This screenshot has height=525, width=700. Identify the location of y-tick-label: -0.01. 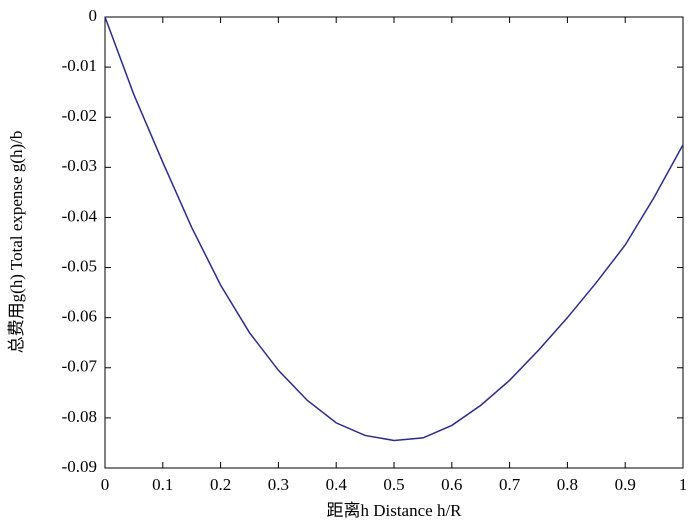
(79, 65).